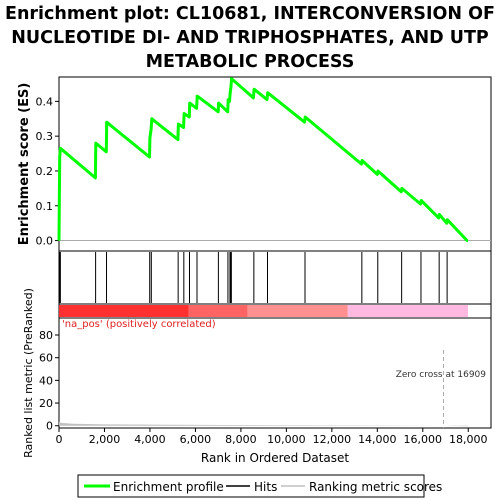  I want to click on es-y-axis: 0.0 0.1 0.2 0.3 0.4, so click(47, 171).